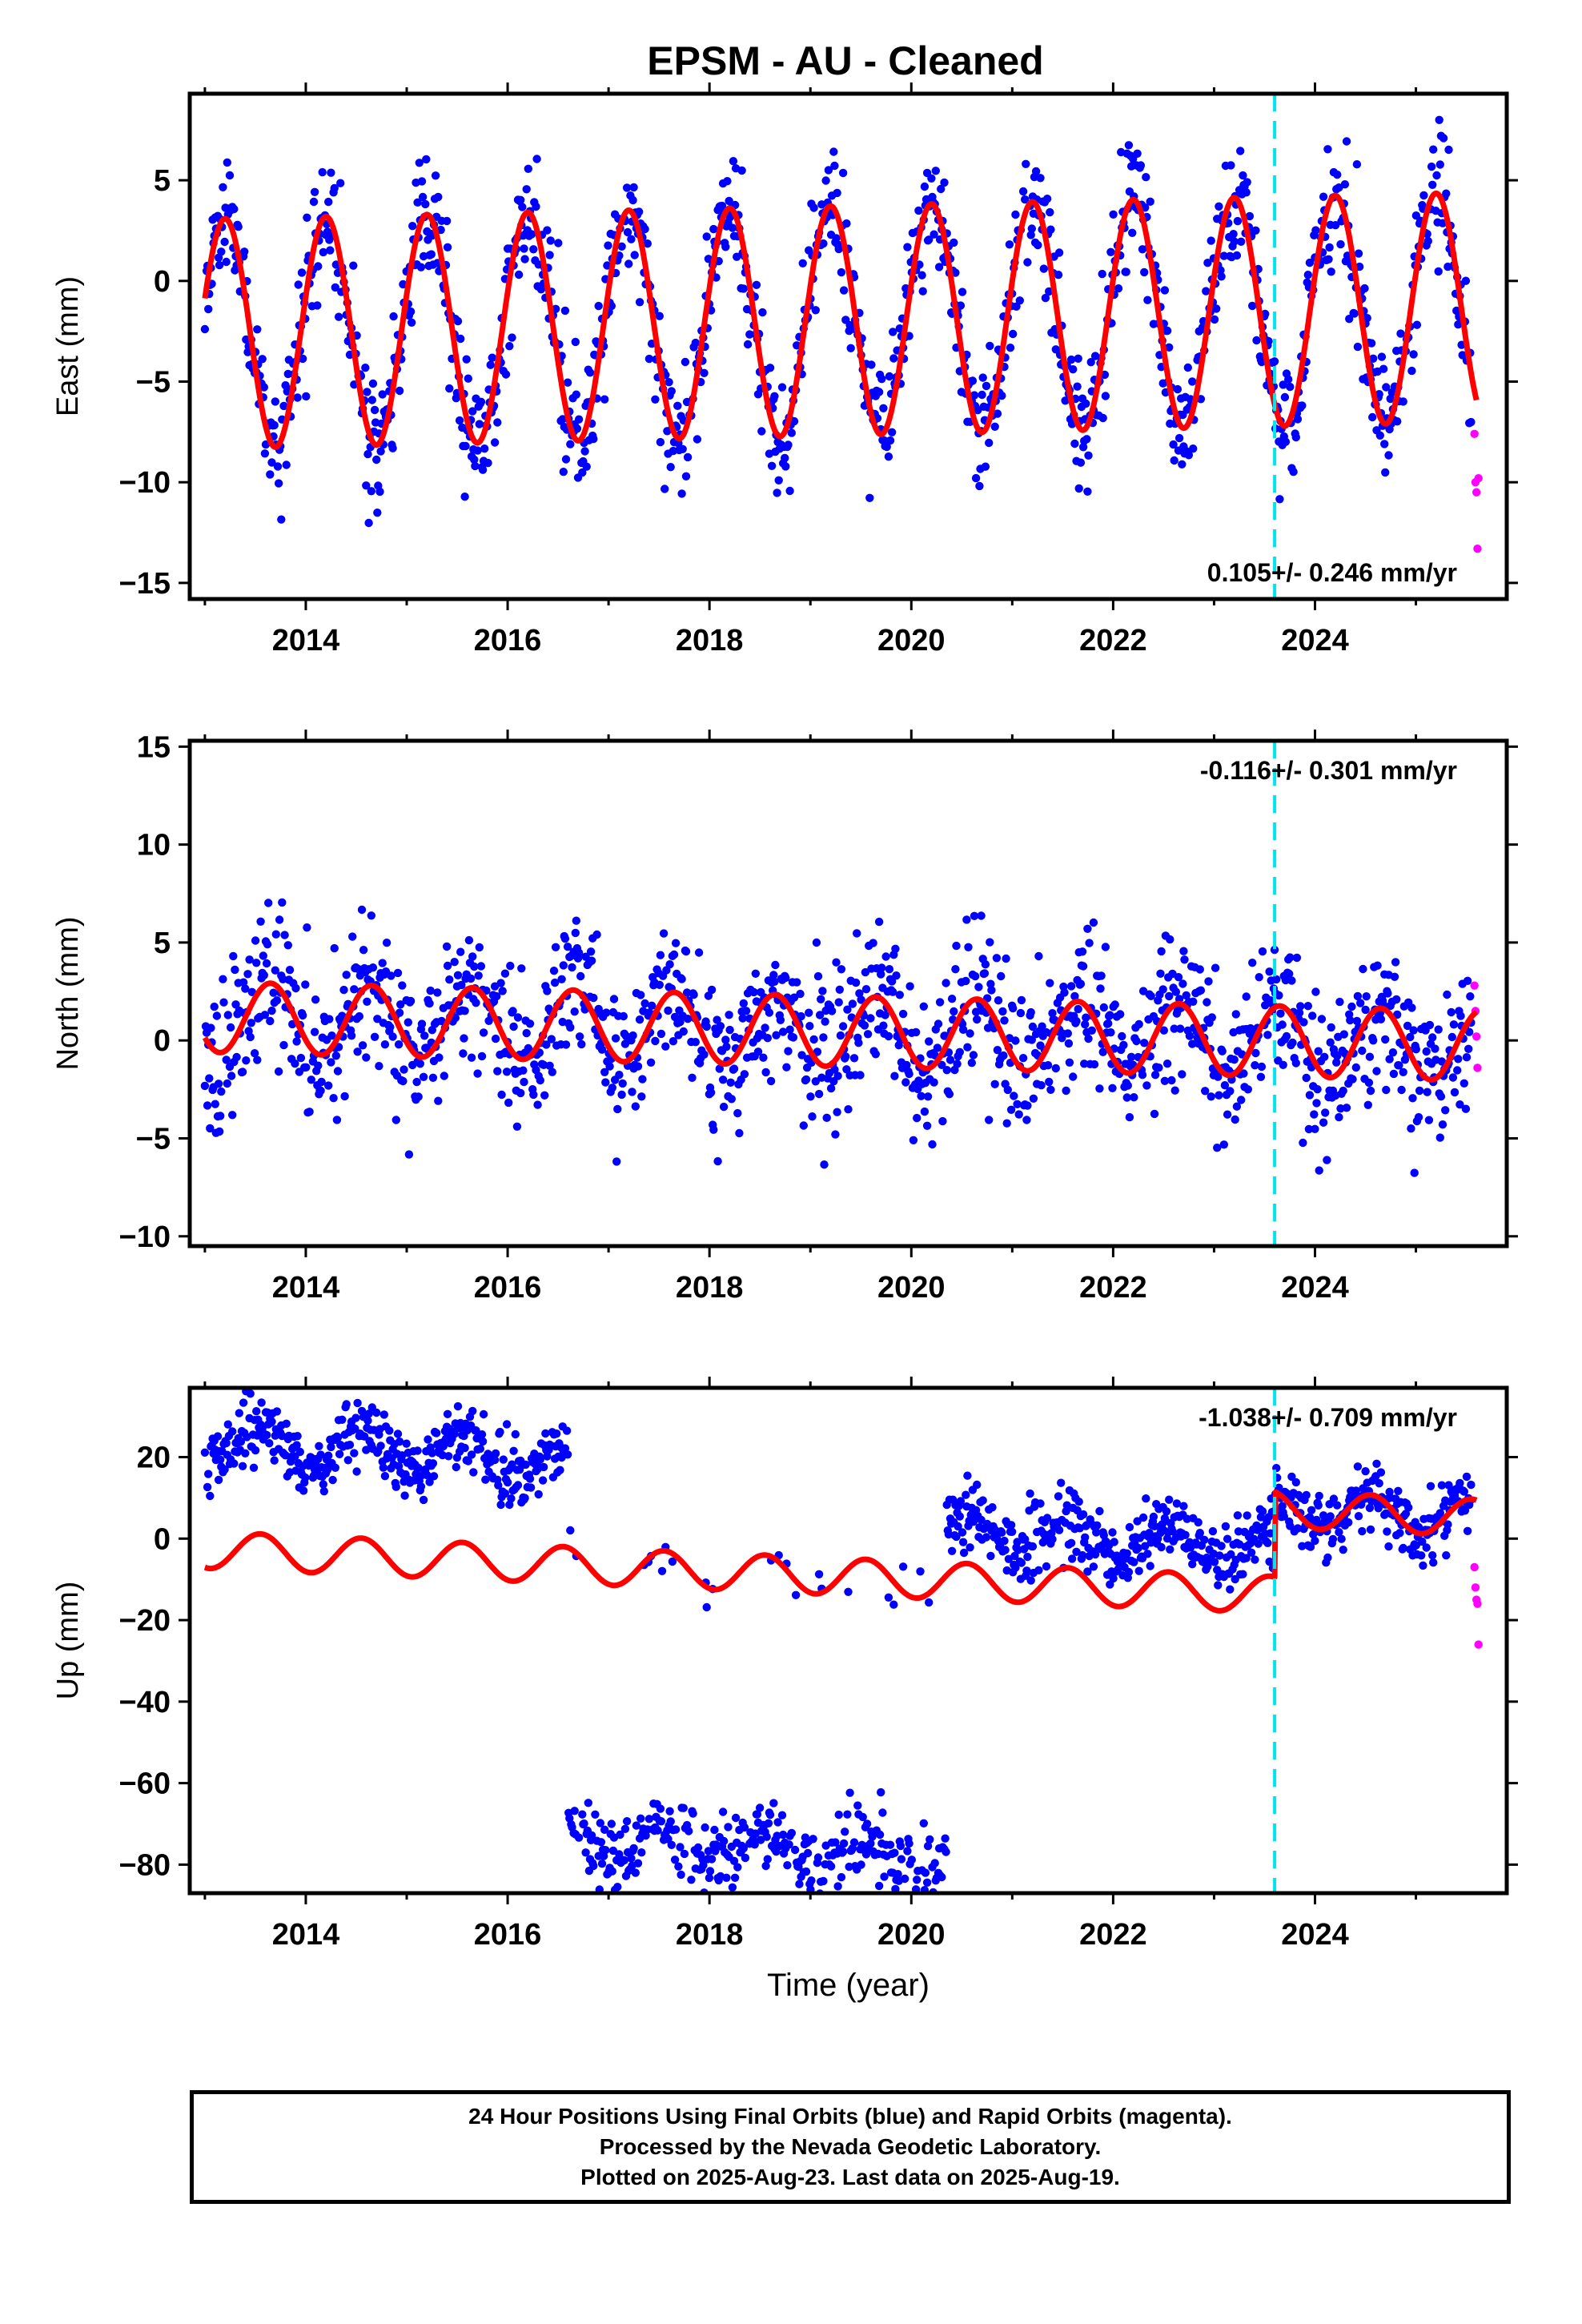 This screenshot has height=2324, width=1582. What do you see at coordinates (838, 1038) in the screenshot?
I see `final-orbit-points-north` at bounding box center [838, 1038].